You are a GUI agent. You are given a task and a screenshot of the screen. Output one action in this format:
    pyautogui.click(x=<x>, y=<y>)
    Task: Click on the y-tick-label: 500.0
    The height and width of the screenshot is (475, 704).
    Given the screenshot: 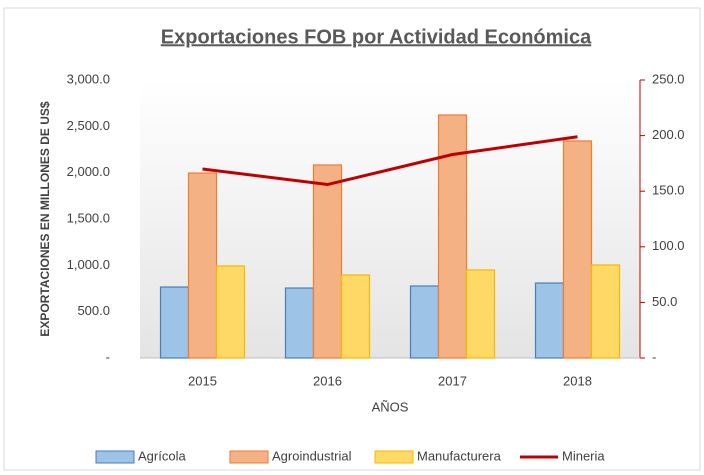 What is the action you would take?
    pyautogui.click(x=93, y=310)
    